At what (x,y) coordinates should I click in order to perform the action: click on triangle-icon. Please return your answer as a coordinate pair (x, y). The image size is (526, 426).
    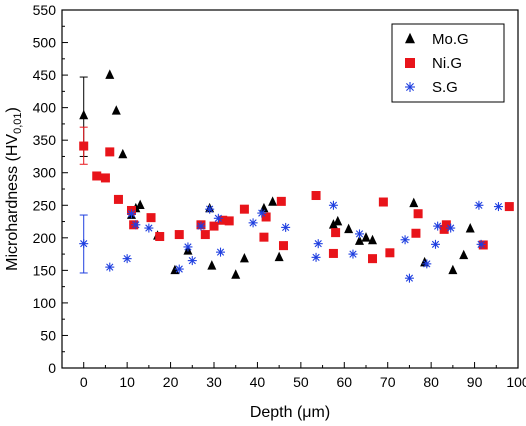
    Looking at the image, I should click on (410, 38).